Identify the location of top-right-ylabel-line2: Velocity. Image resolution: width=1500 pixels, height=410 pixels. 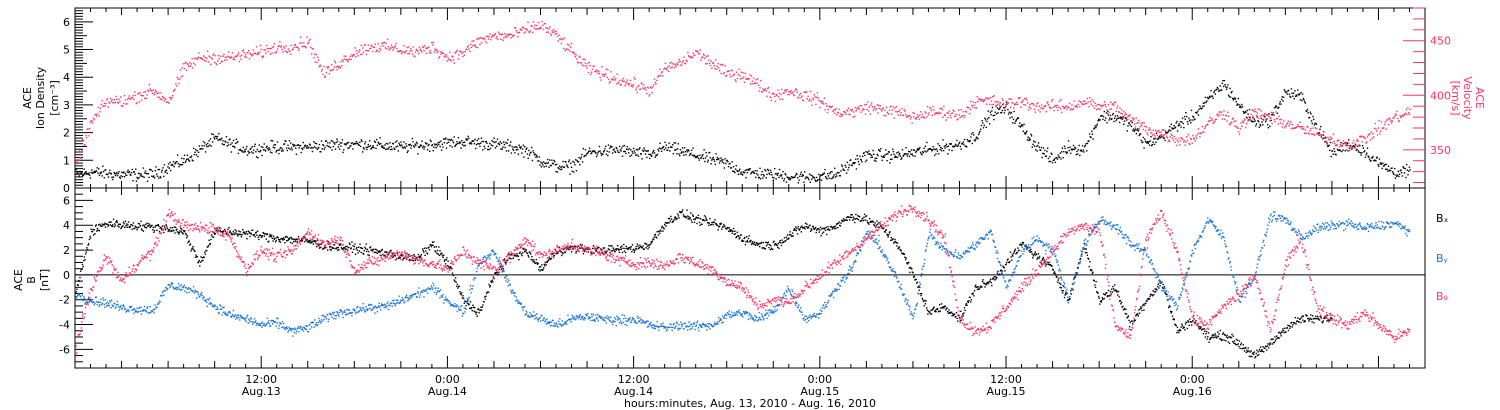
(1467, 98).